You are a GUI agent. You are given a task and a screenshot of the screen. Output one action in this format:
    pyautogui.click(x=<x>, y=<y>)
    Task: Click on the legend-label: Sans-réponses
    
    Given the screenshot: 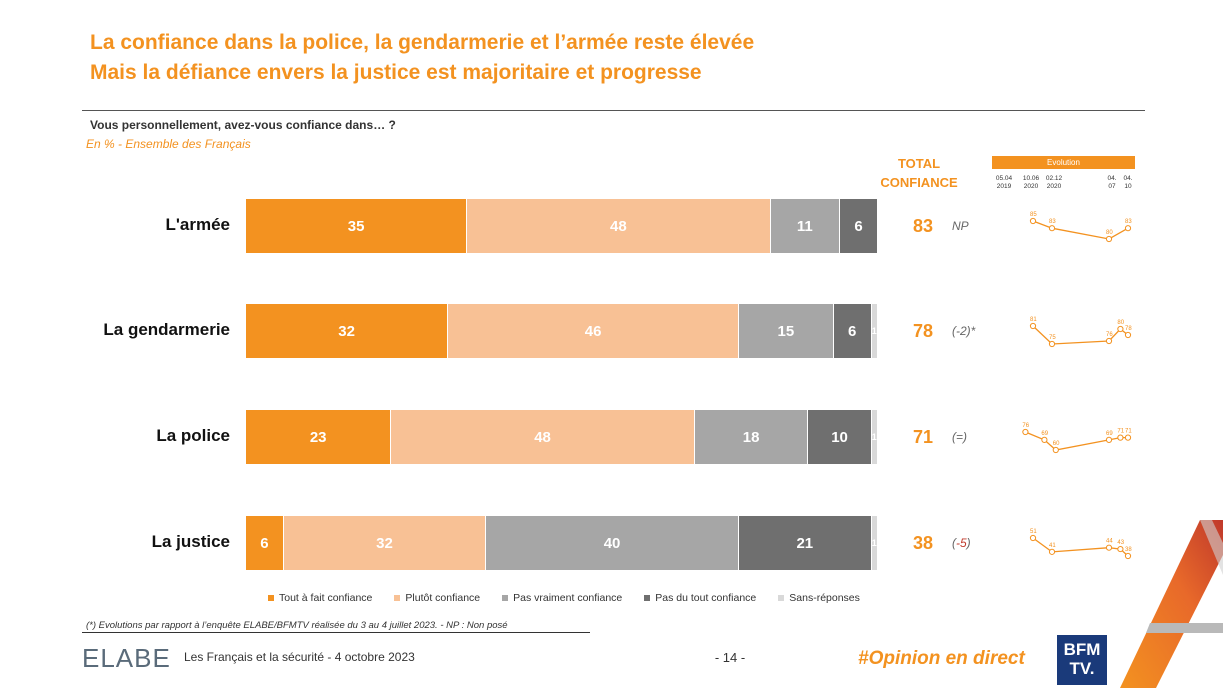 What is the action you would take?
    pyautogui.click(x=824, y=598)
    